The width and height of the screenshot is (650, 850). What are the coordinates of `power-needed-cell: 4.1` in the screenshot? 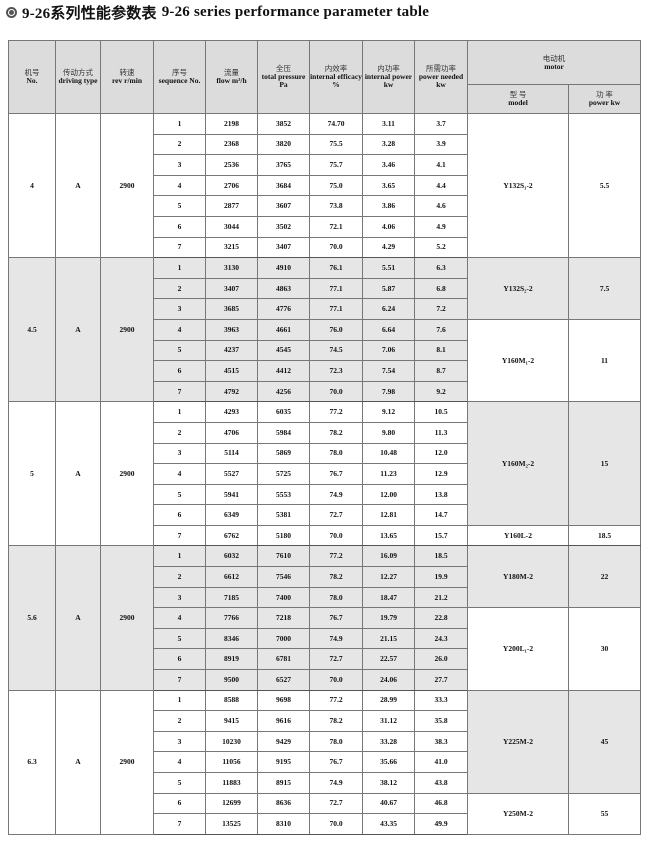 It's located at (441, 165).